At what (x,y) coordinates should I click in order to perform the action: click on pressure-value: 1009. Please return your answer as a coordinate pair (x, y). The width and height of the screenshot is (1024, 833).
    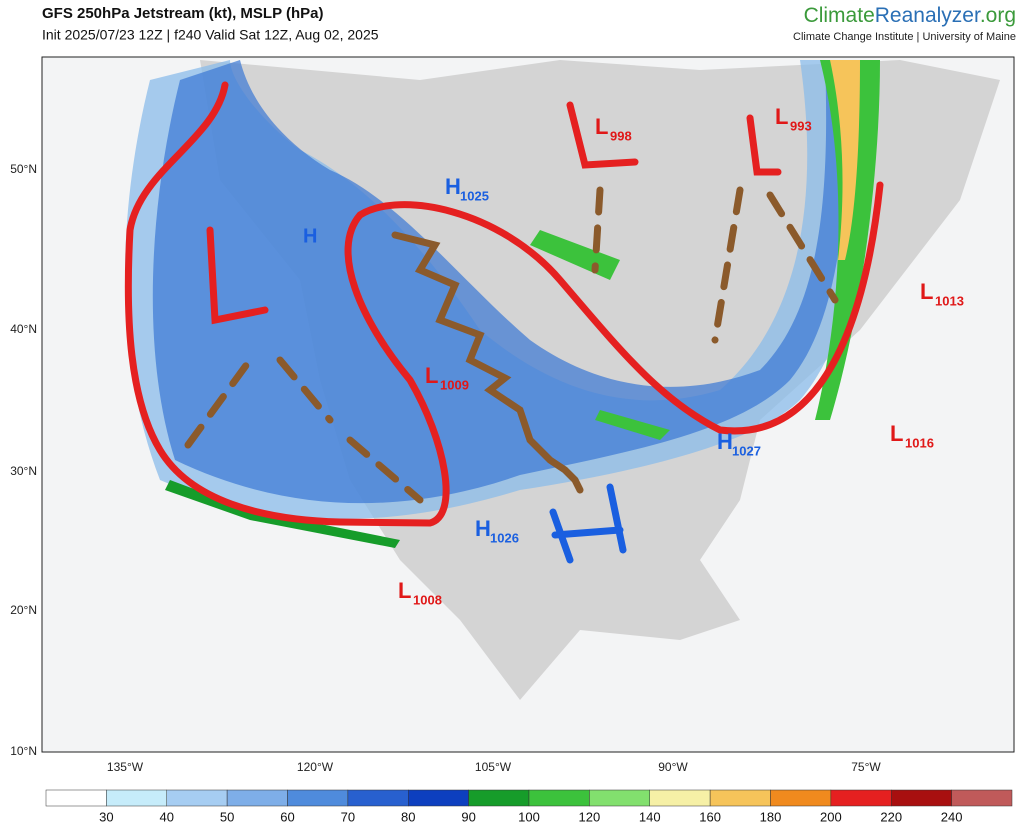
    Looking at the image, I should click on (454, 384).